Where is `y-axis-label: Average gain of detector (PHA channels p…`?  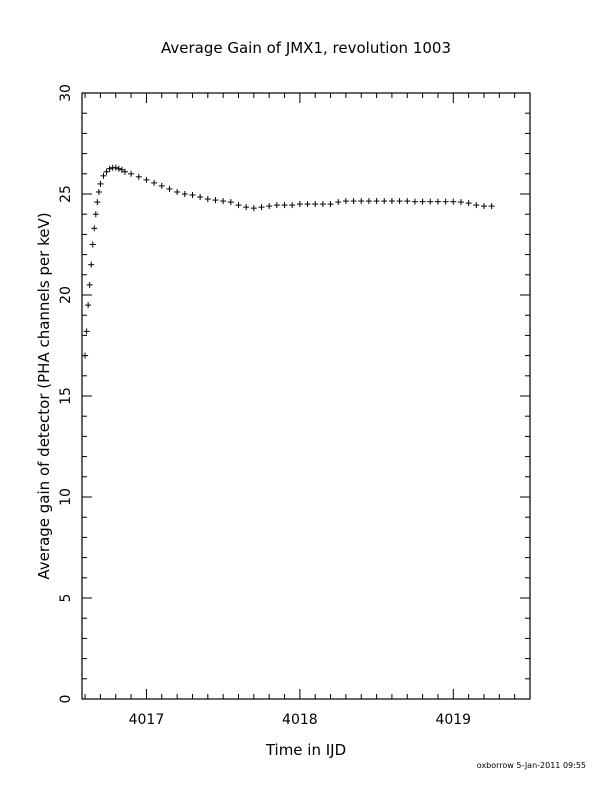
y-axis-label: Average gain of detector (PHA channels p… is located at coordinates (44, 395).